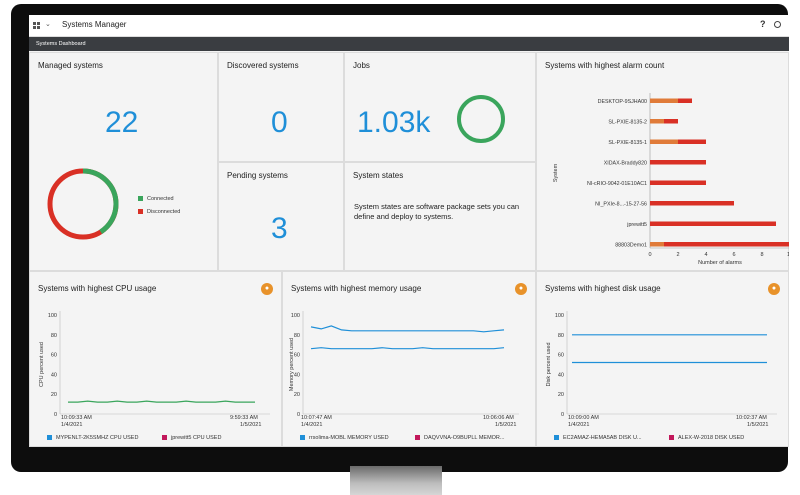 The image size is (800, 495). Describe the element at coordinates (37, 26) in the screenshot. I see `app-grid-icon` at that location.